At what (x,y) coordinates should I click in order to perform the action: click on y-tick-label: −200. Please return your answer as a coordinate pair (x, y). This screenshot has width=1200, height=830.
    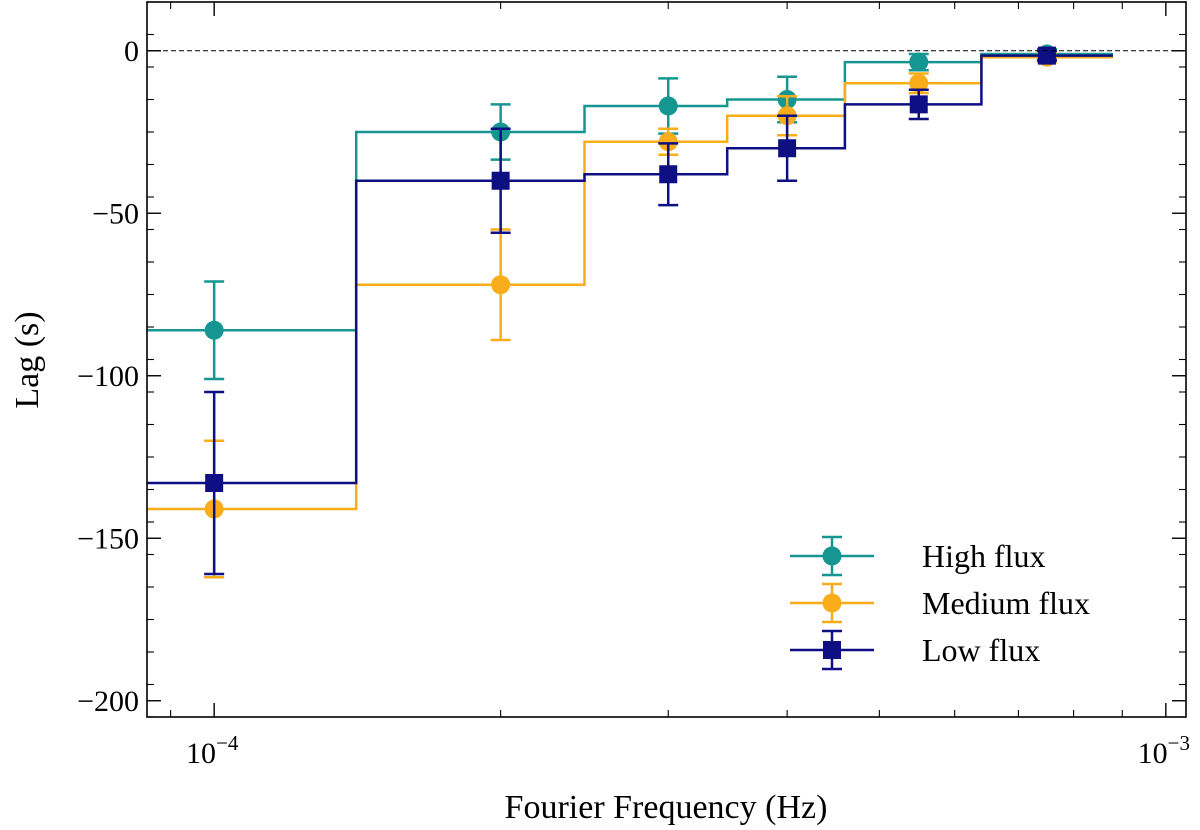
    Looking at the image, I should click on (108, 701).